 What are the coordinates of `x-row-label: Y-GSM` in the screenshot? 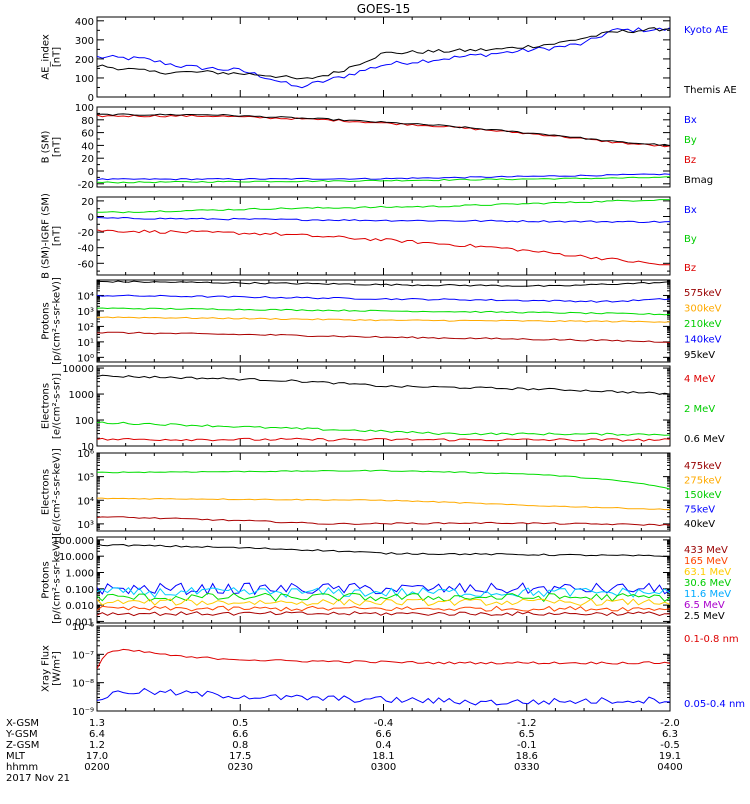 It's located at (21, 734).